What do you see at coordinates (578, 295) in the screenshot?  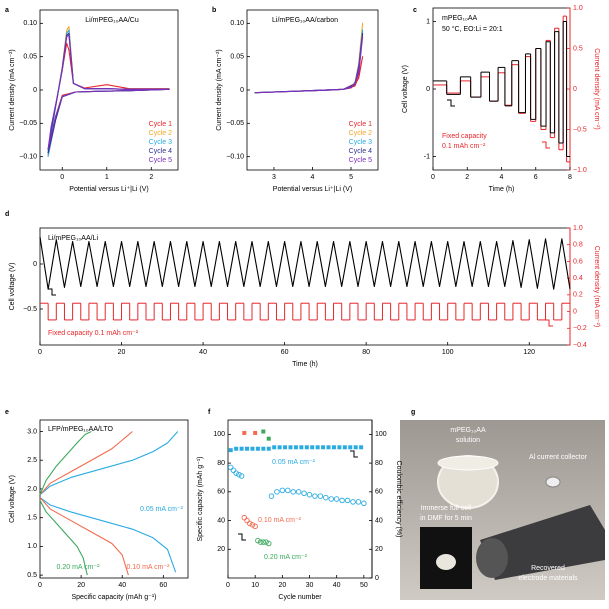 I see `y2-tick-label: 0.2` at bounding box center [578, 295].